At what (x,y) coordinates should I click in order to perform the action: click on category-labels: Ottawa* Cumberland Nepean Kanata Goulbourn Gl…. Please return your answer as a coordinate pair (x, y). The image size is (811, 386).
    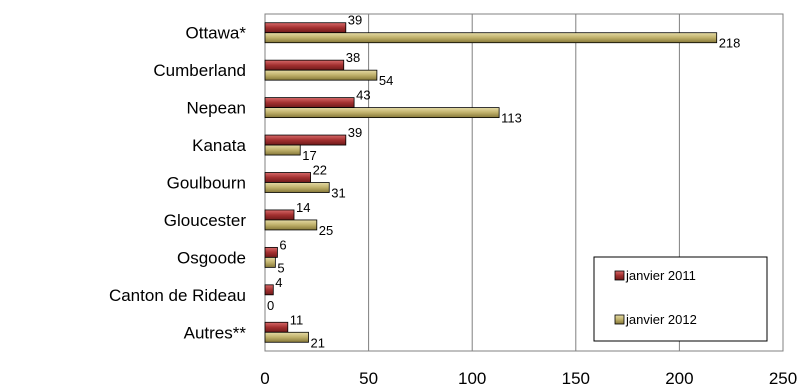
    Looking at the image, I should click on (178, 183).